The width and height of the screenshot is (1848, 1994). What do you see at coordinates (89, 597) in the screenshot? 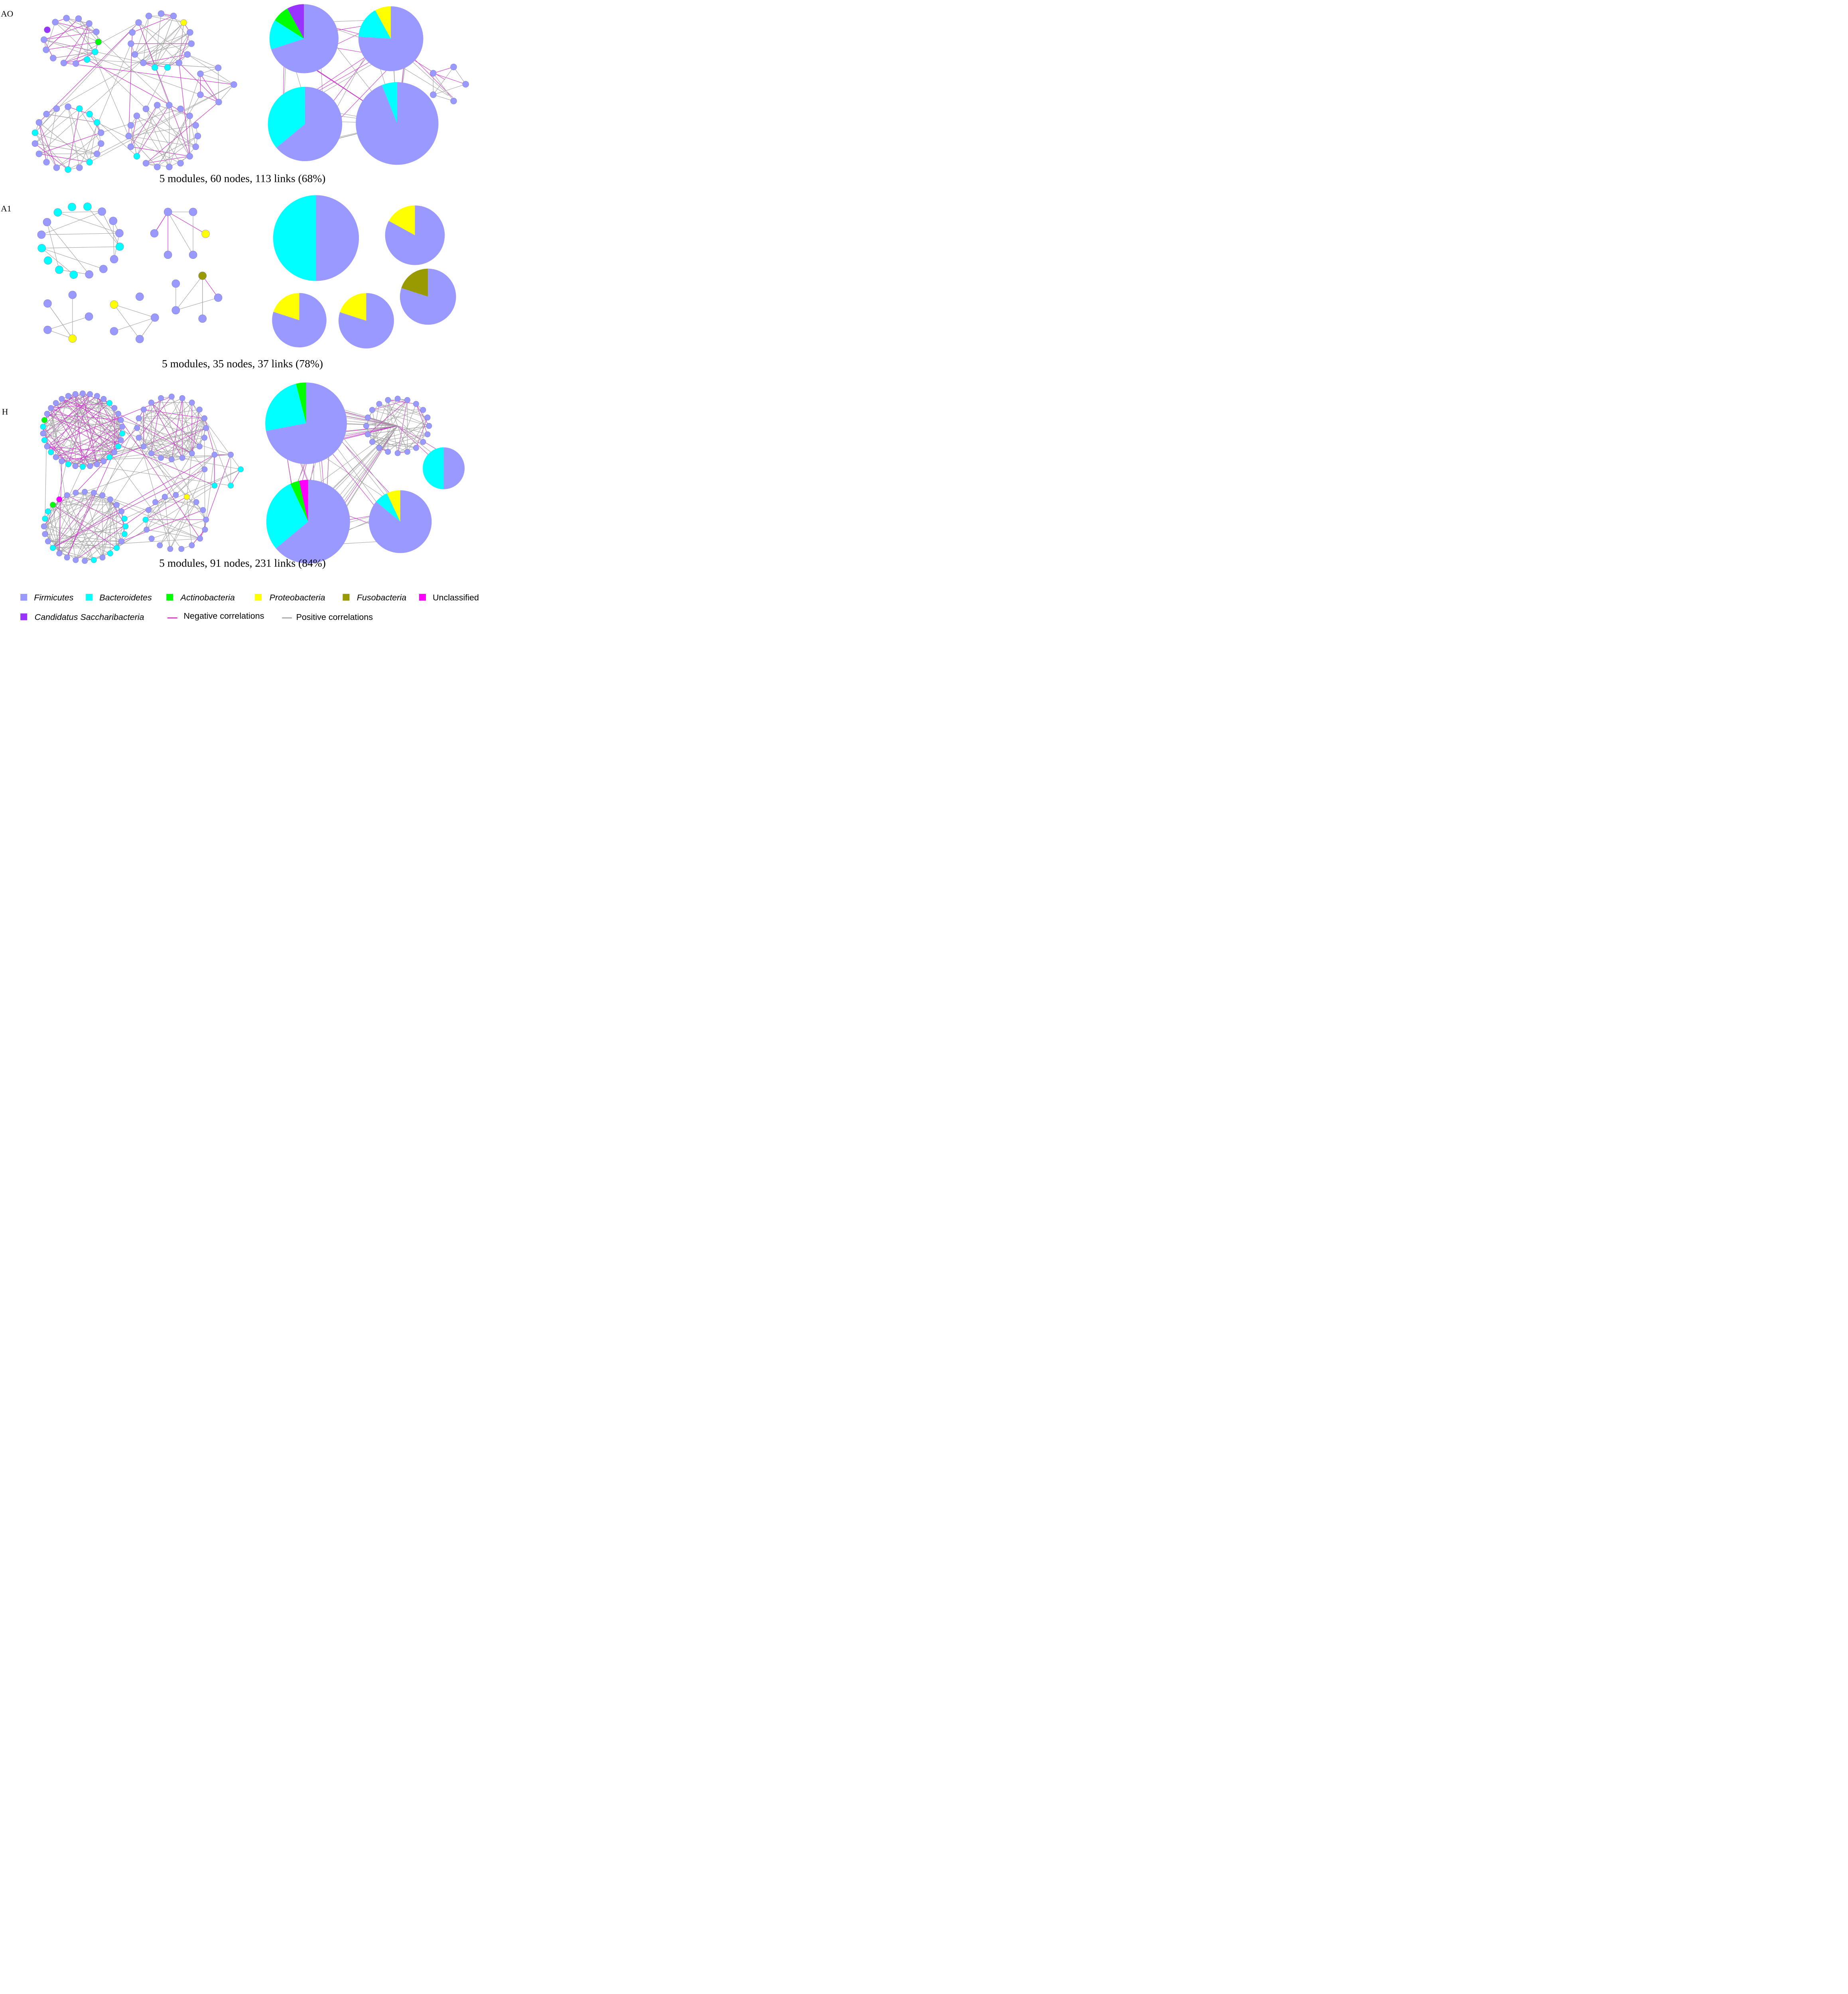
I see `legend-swatch` at bounding box center [89, 597].